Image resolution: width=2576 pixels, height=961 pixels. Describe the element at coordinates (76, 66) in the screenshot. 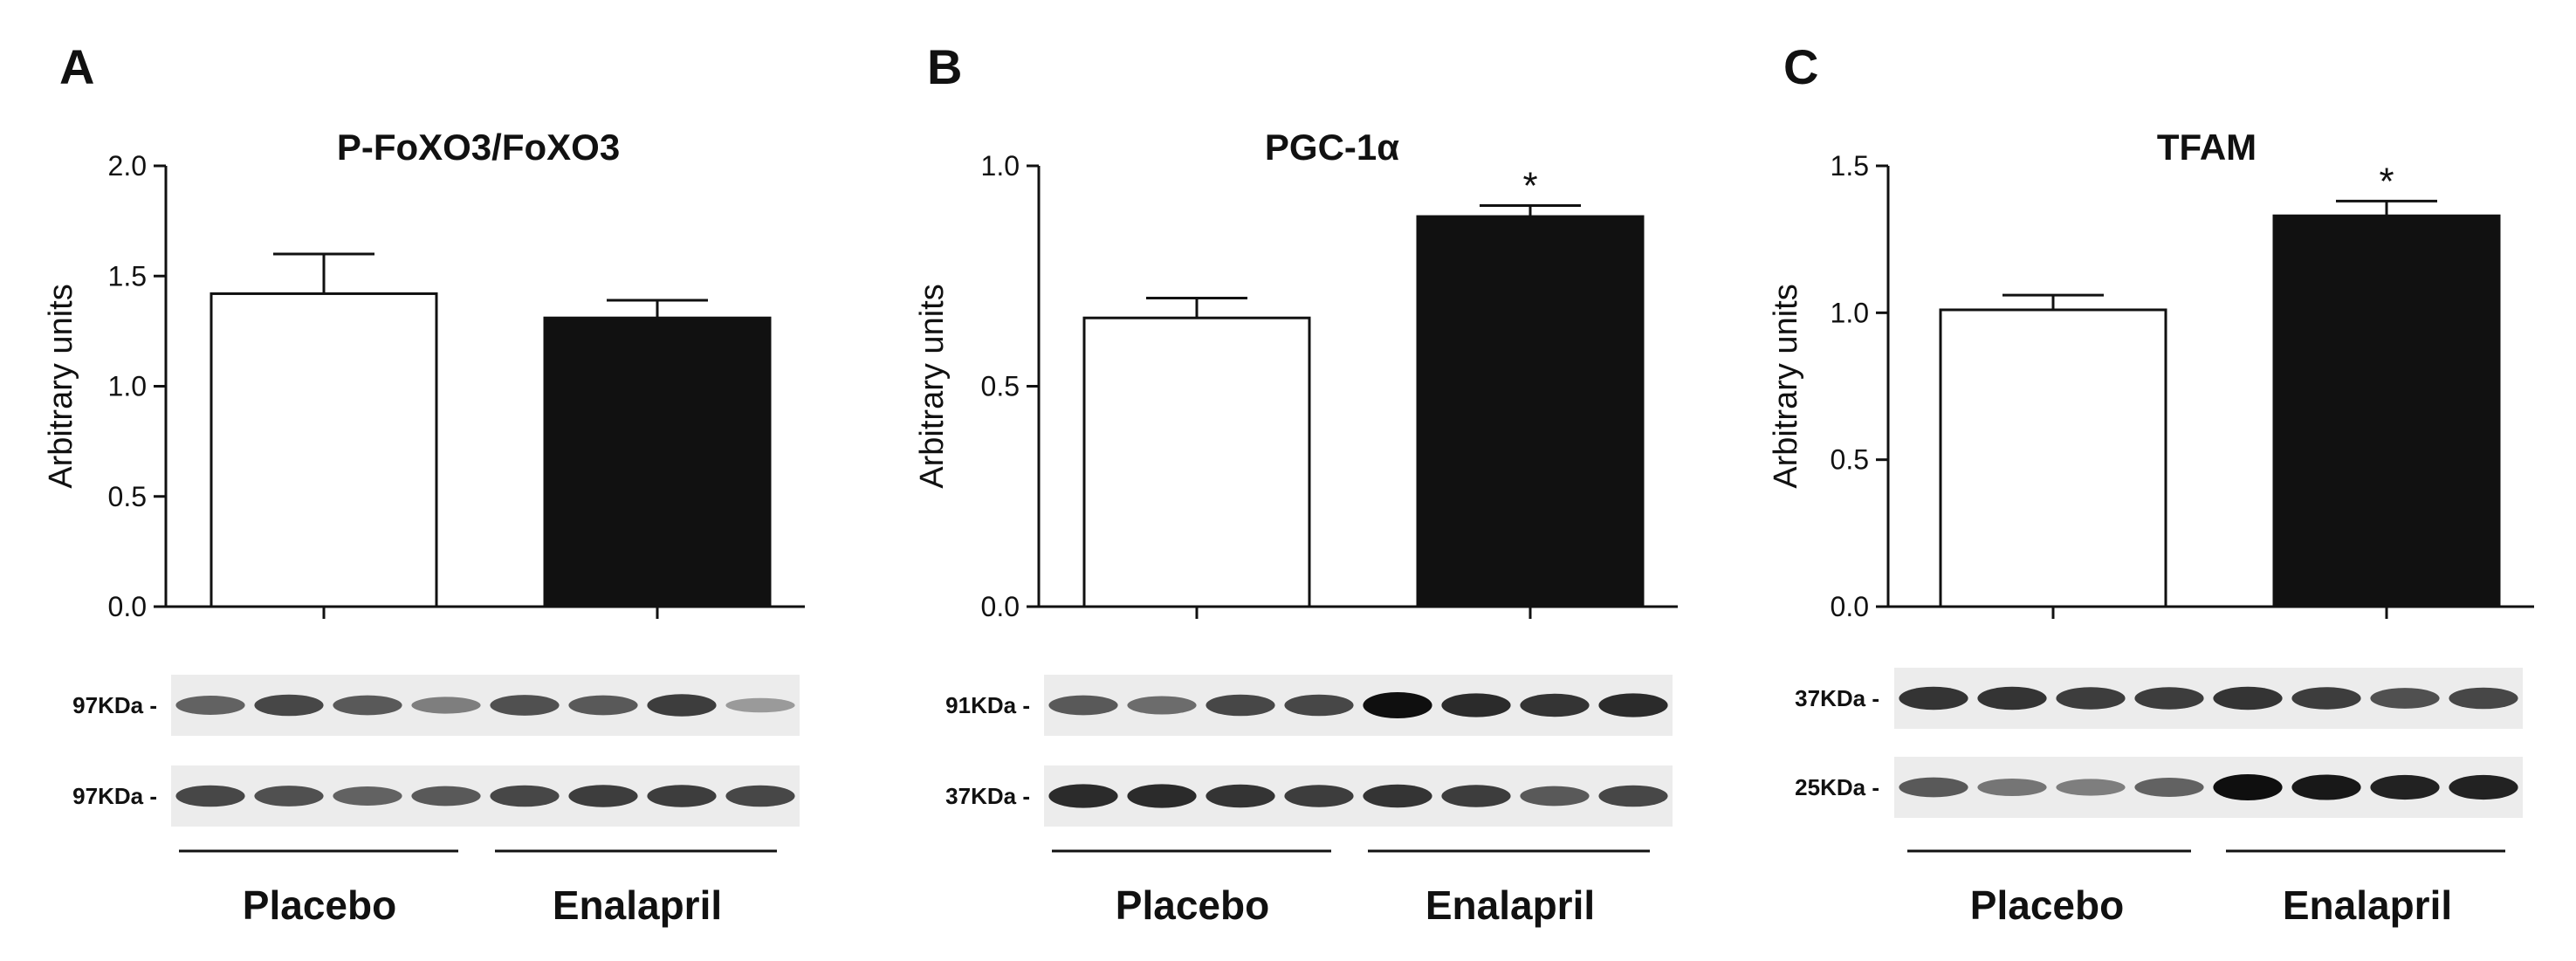

I see `panel-letter: A` at that location.